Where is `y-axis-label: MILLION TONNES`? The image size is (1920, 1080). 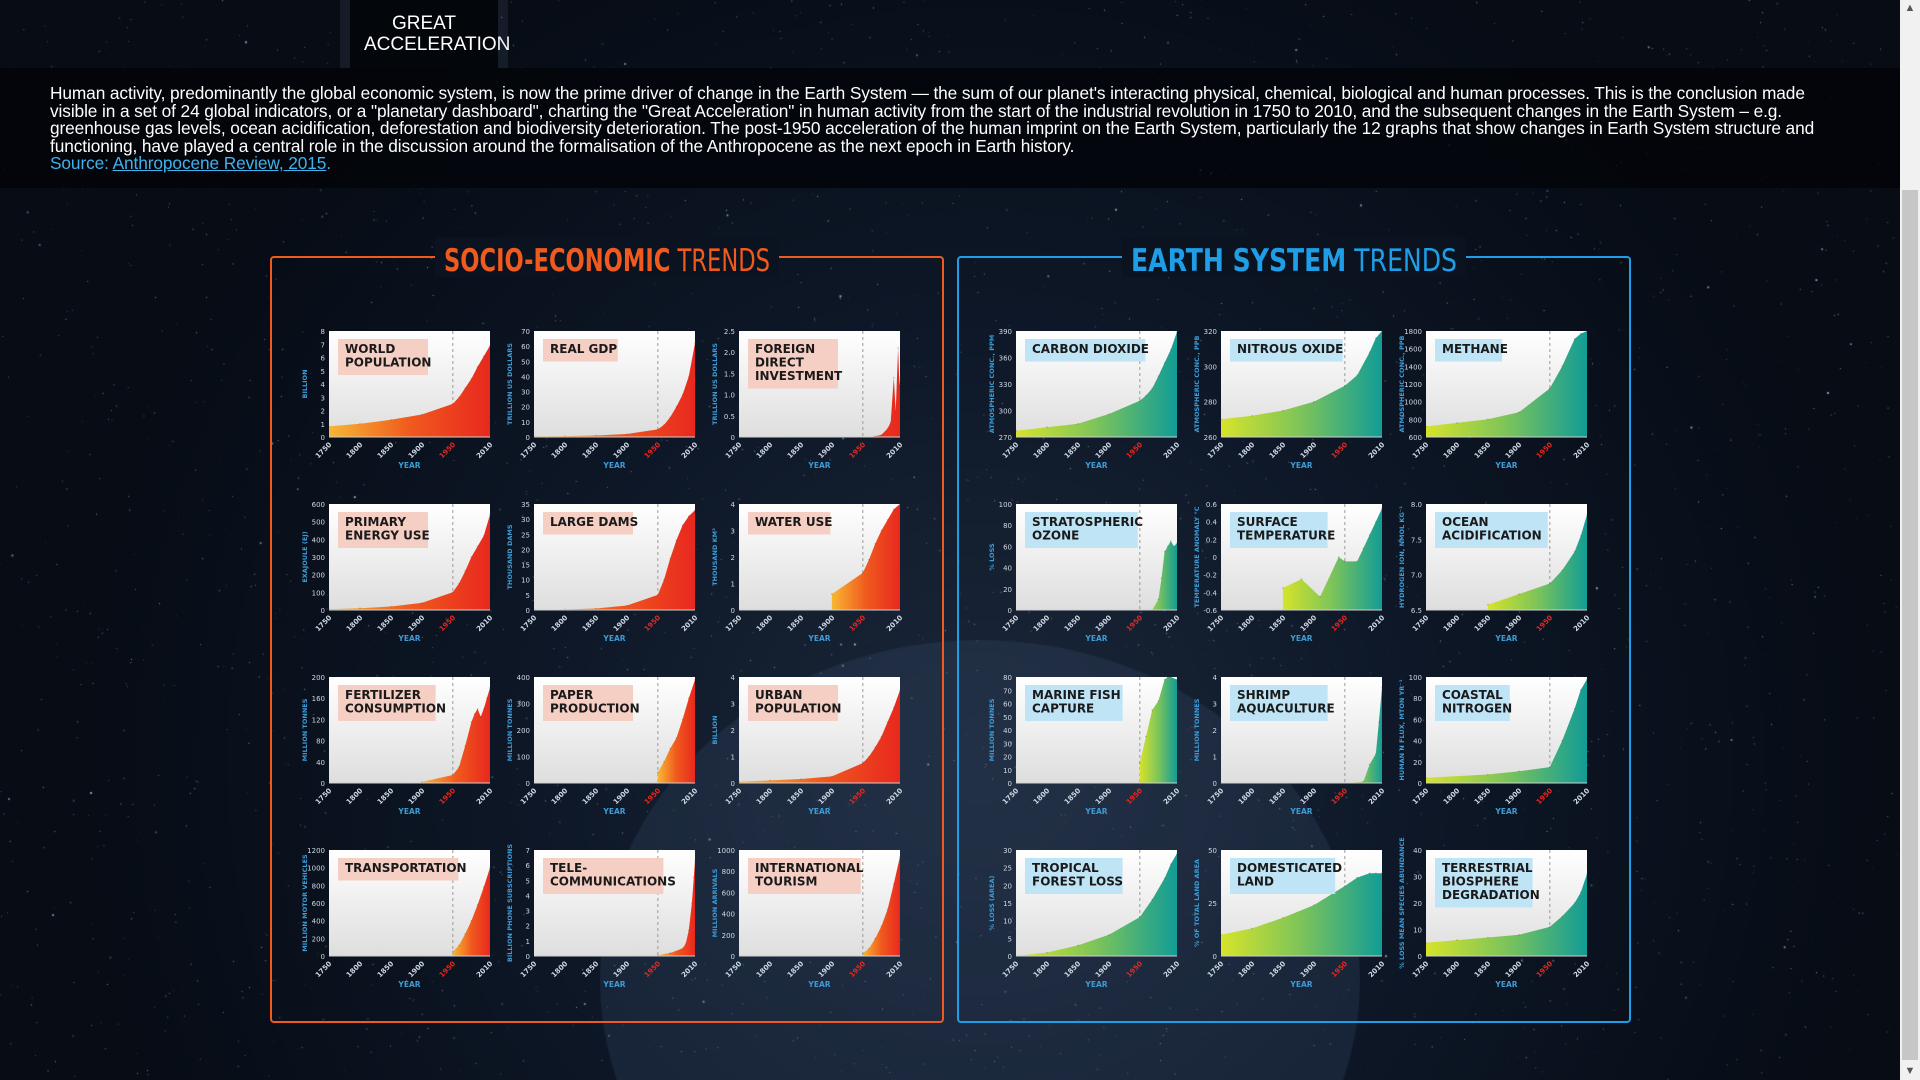 y-axis-label: MILLION TONNES is located at coordinates (510, 729).